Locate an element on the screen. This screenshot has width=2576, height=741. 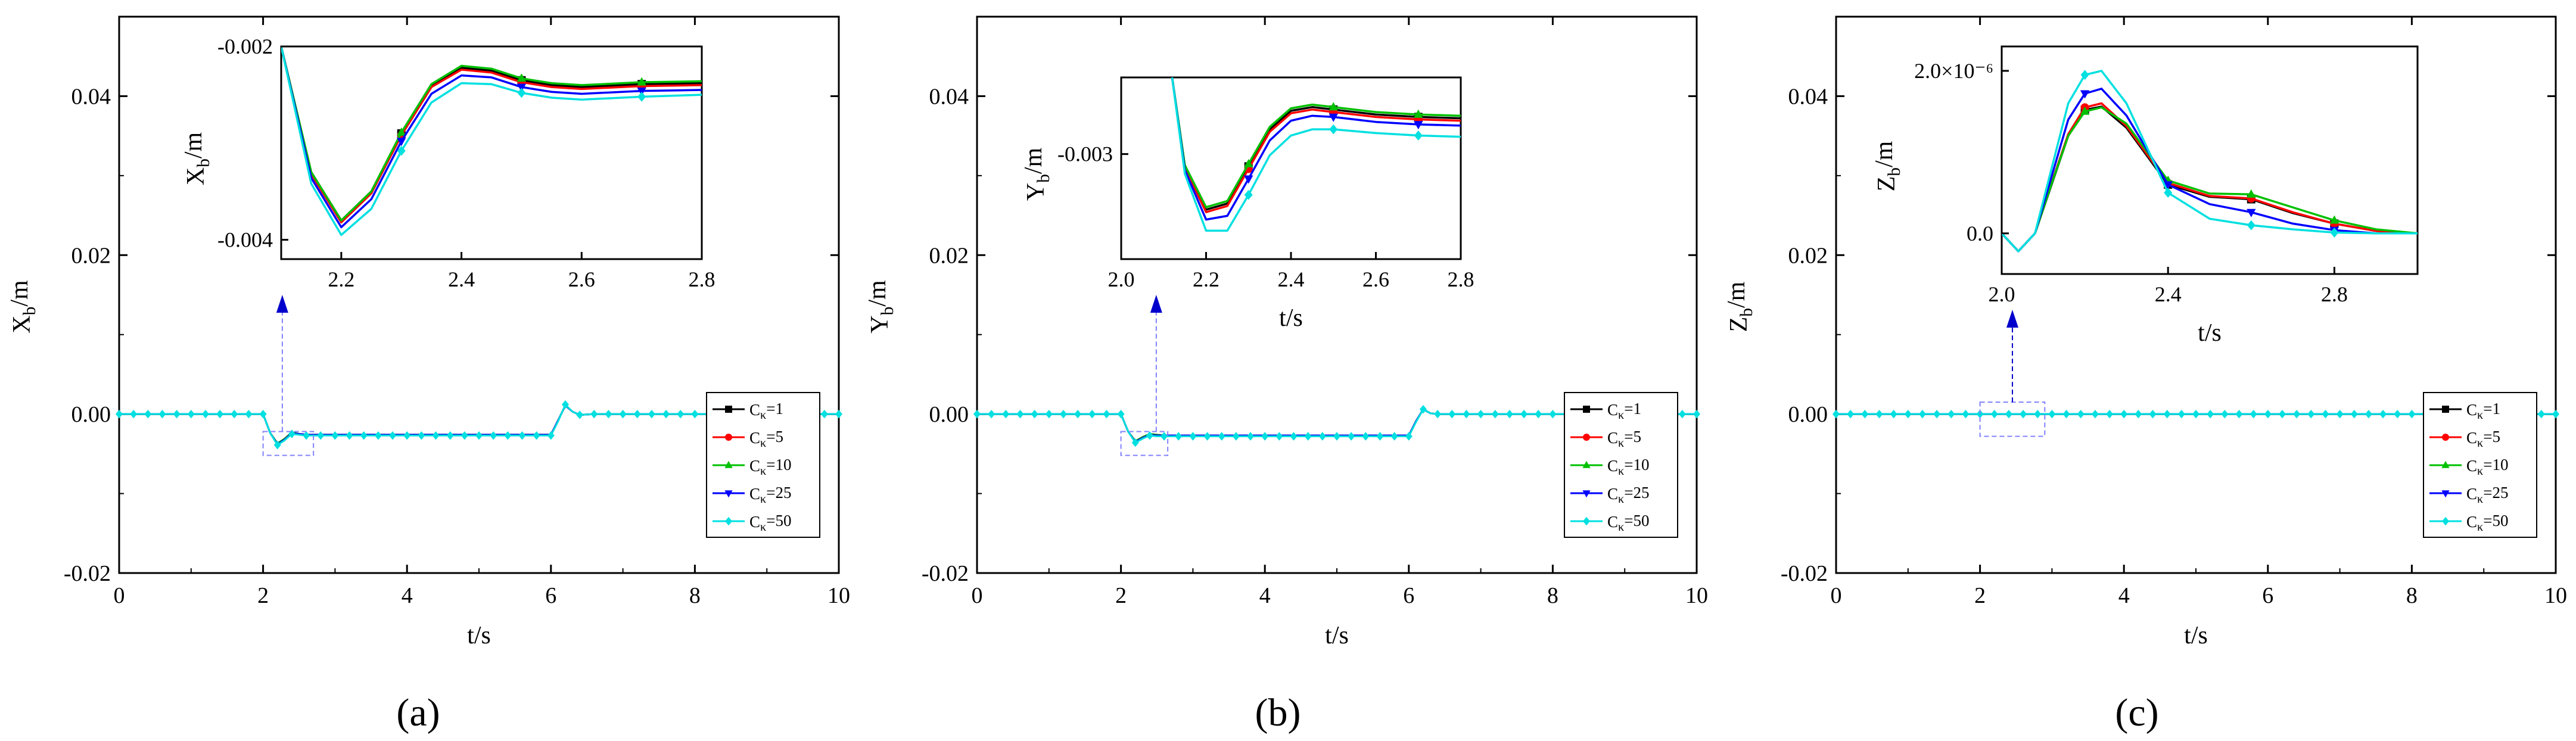
panel-label: (b) is located at coordinates (1278, 712).